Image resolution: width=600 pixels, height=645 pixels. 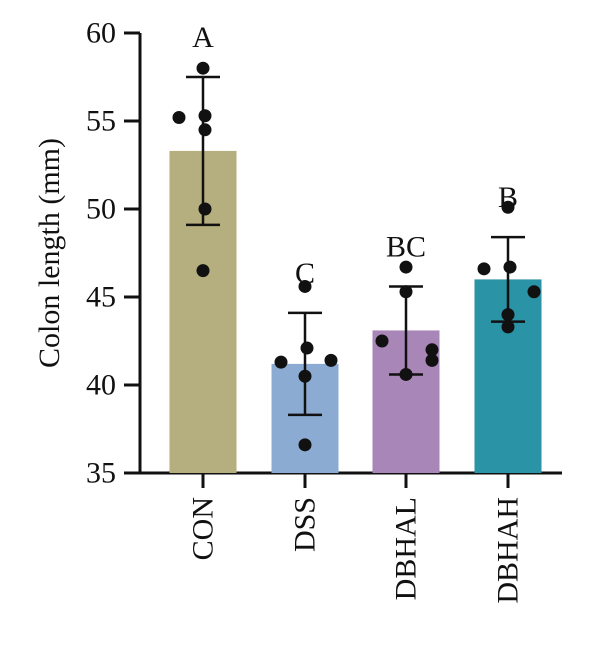 I want to click on y-axis-title: Colon length (mm), so click(x=49, y=253).